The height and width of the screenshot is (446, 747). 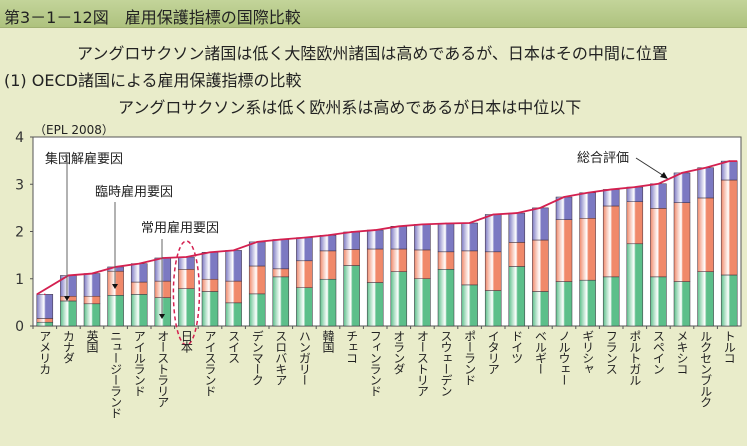 What do you see at coordinates (729, 346) in the screenshot?
I see `x-tick-label: トルコ` at bounding box center [729, 346].